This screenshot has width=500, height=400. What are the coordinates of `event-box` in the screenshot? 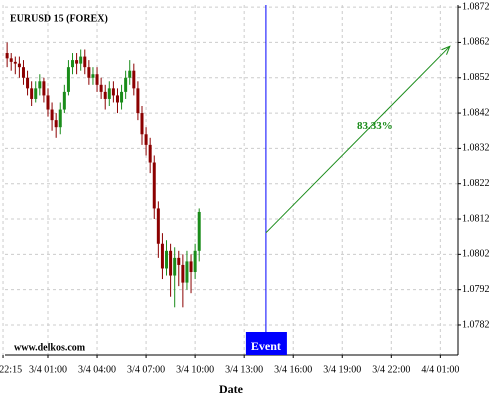 It's located at (266, 343).